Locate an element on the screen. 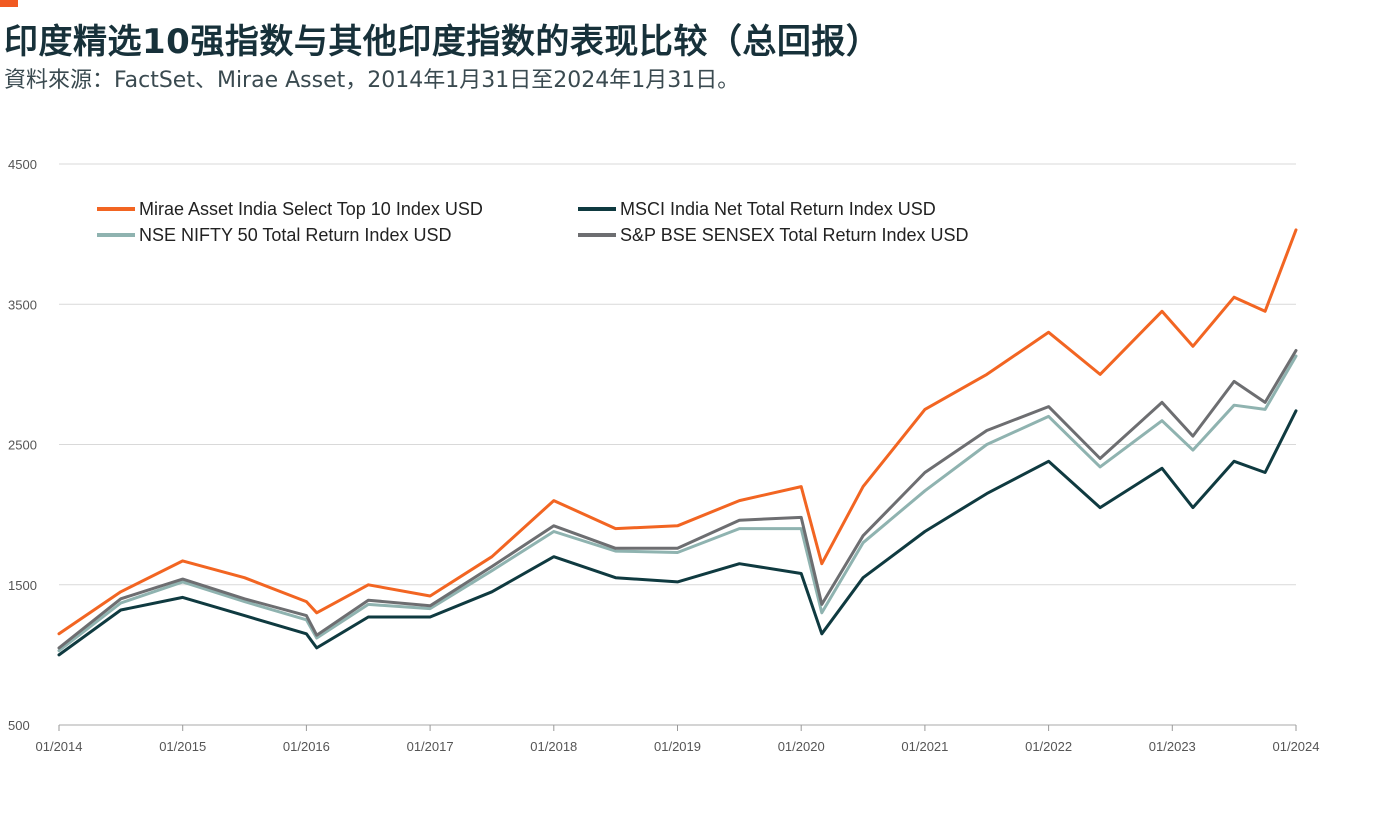 This screenshot has height=814, width=1400. x-tick-label: 01/2021 is located at coordinates (924, 746).